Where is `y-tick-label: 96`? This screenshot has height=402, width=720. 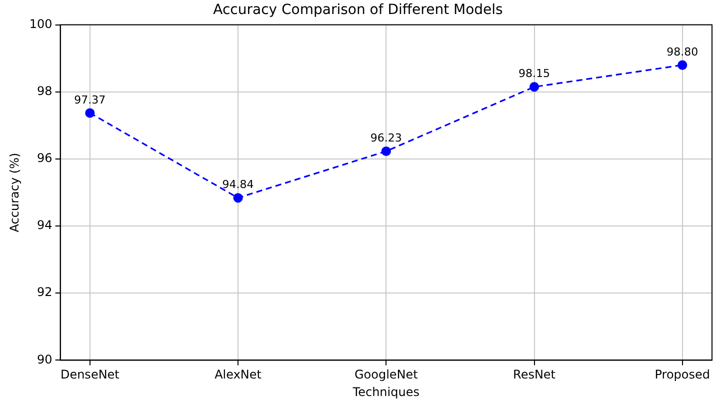
y-tick-label: 96 is located at coordinates (44, 158).